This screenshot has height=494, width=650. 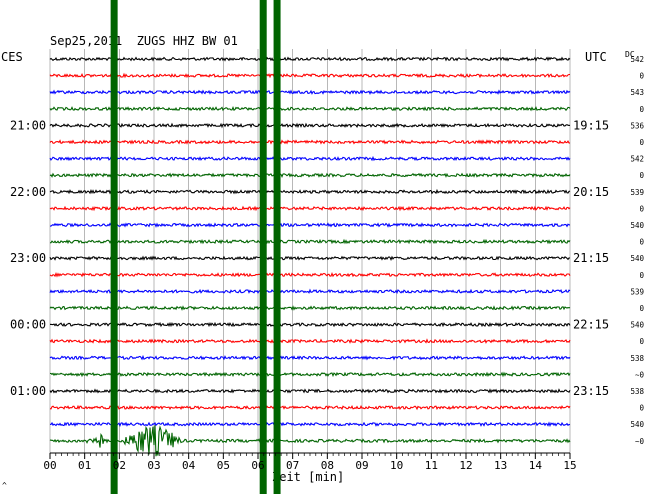 I want to click on left-timezone-label: CES, so click(x=12, y=57).